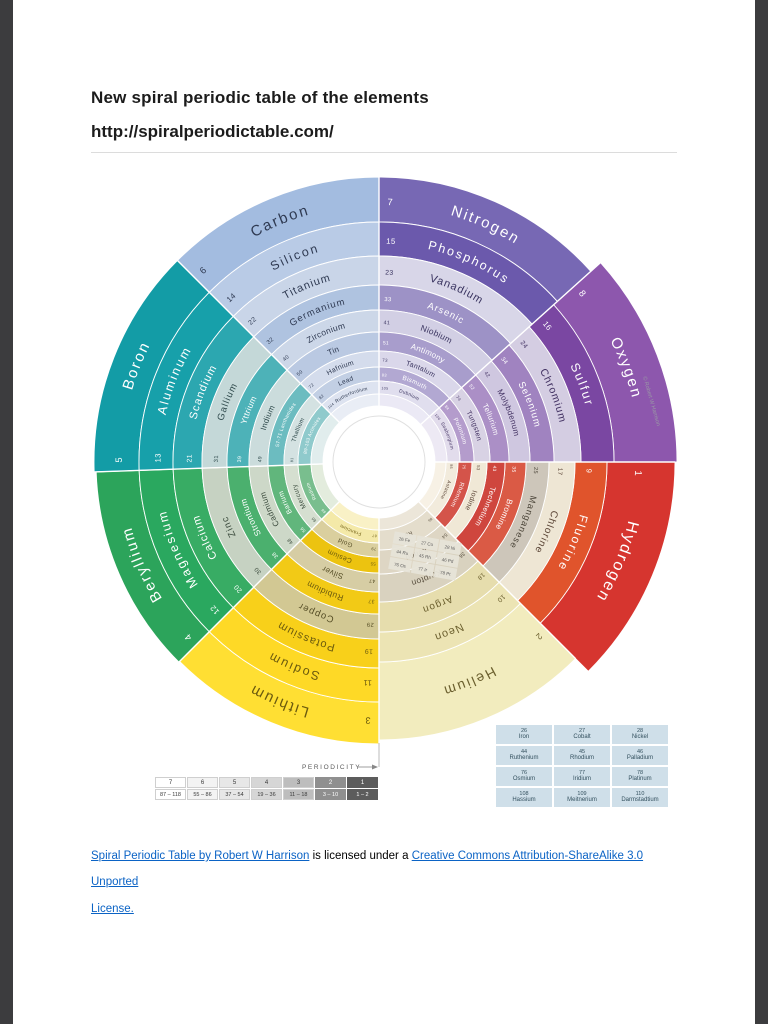 This screenshot has height=1024, width=768. Describe the element at coordinates (367, 720) in the screenshot. I see `element-number-lithium: 3` at that location.